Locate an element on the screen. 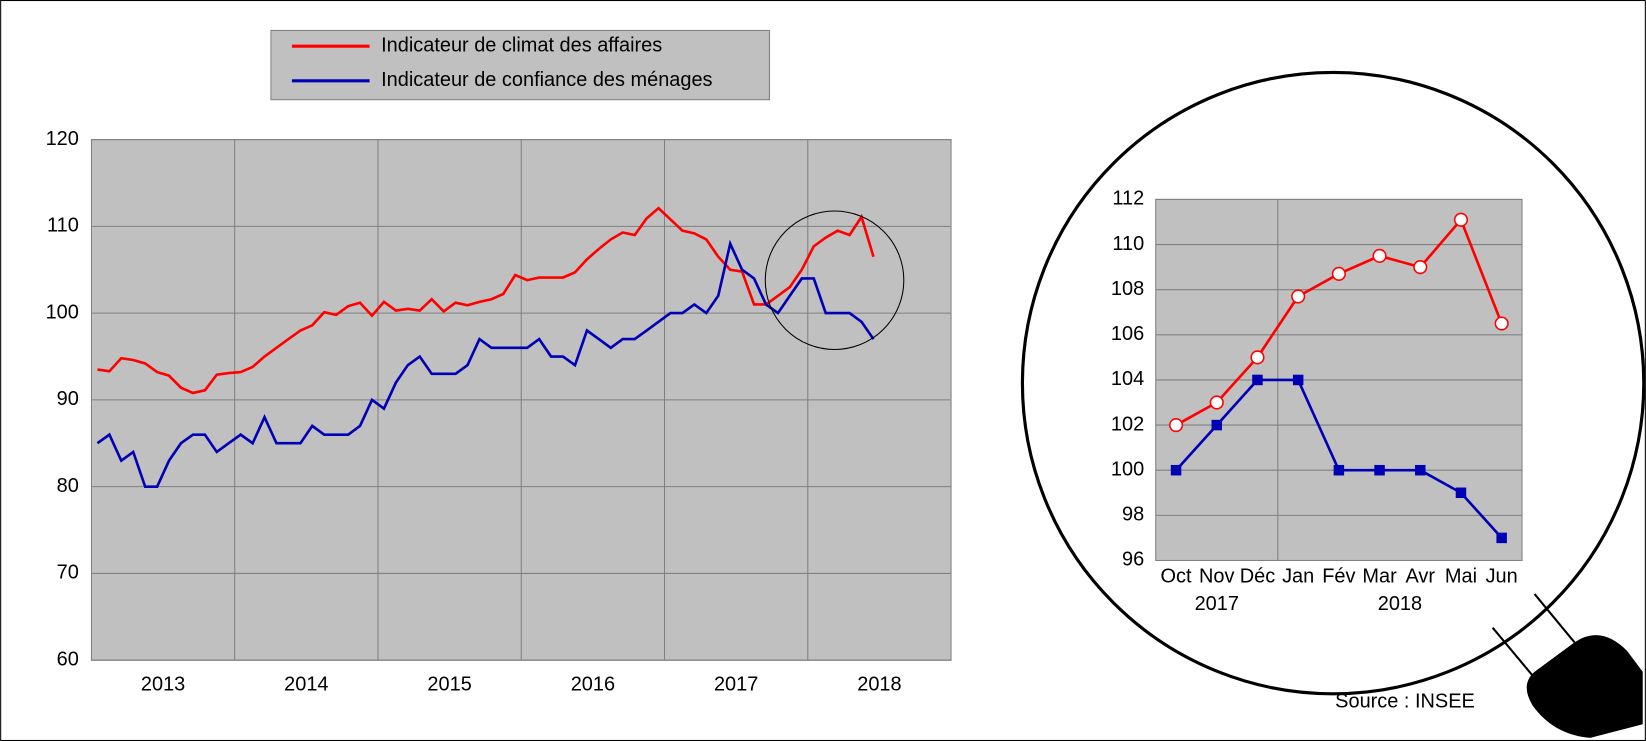  y-tick-label: 98 is located at coordinates (1133, 515).